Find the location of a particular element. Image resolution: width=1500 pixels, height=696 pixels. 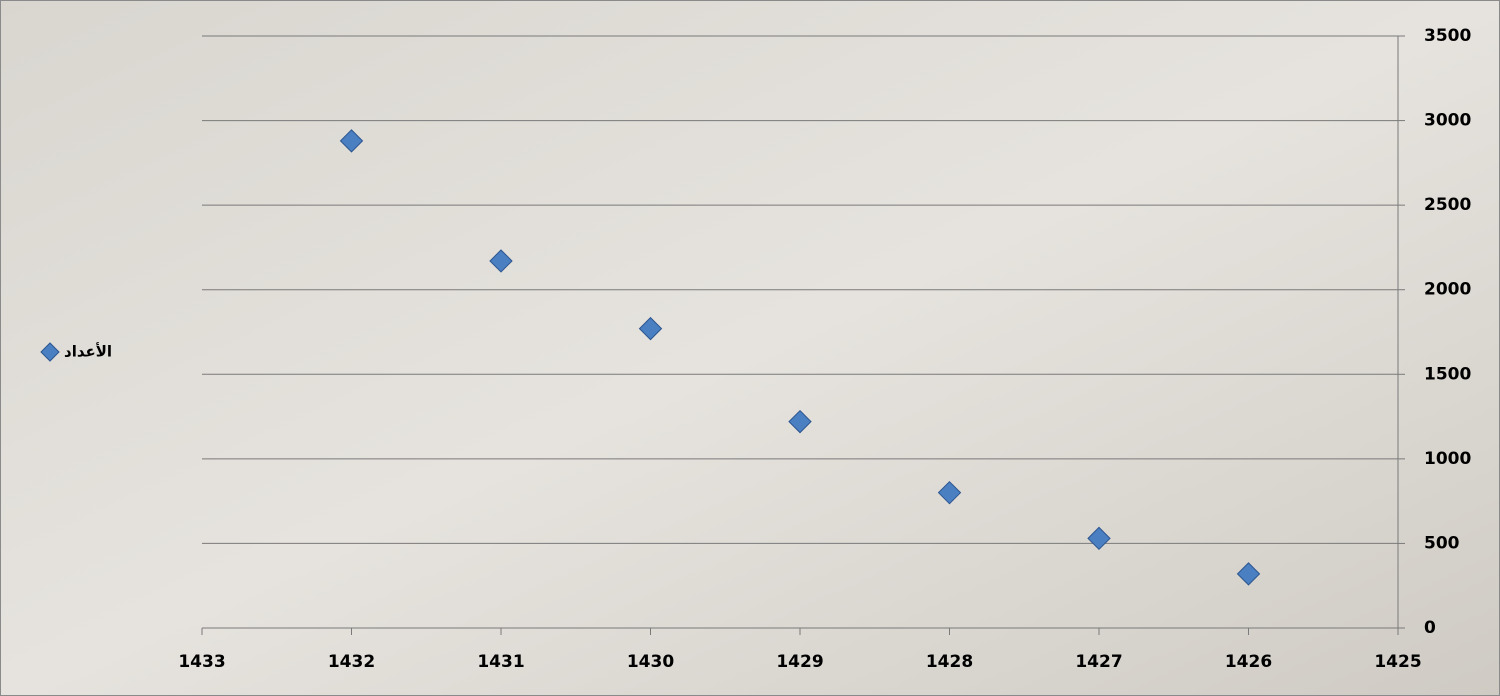

x-tick-label: 1430 is located at coordinates (650, 662).